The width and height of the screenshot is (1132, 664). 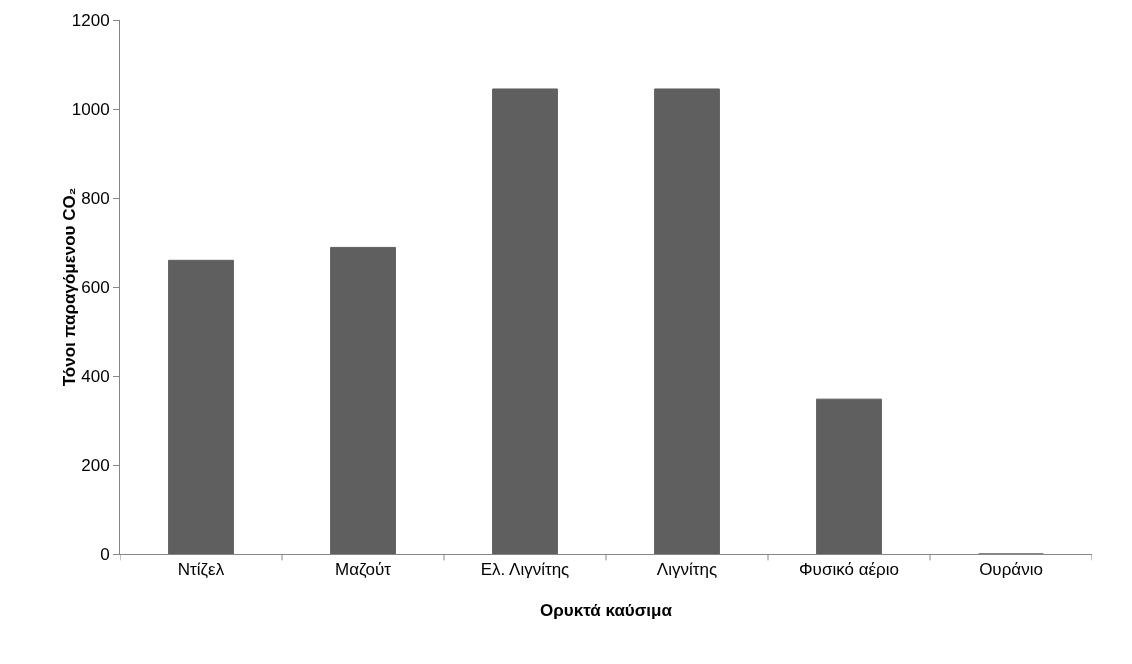 What do you see at coordinates (687, 570) in the screenshot?
I see `x-tick-label: Λιγνίτης` at bounding box center [687, 570].